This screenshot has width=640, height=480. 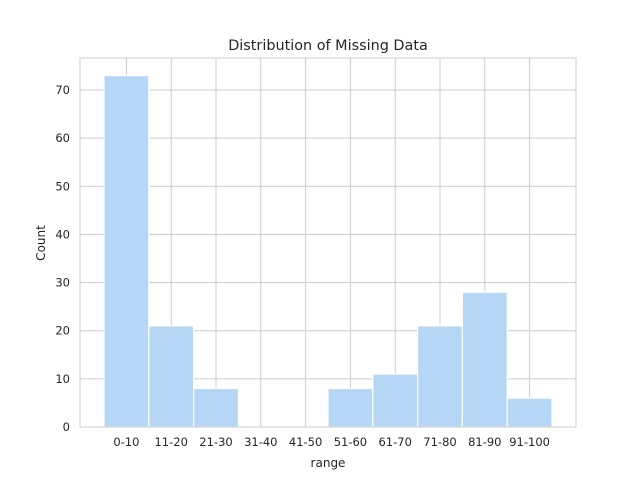 I want to click on y-tick-label: 30, so click(x=62, y=283).